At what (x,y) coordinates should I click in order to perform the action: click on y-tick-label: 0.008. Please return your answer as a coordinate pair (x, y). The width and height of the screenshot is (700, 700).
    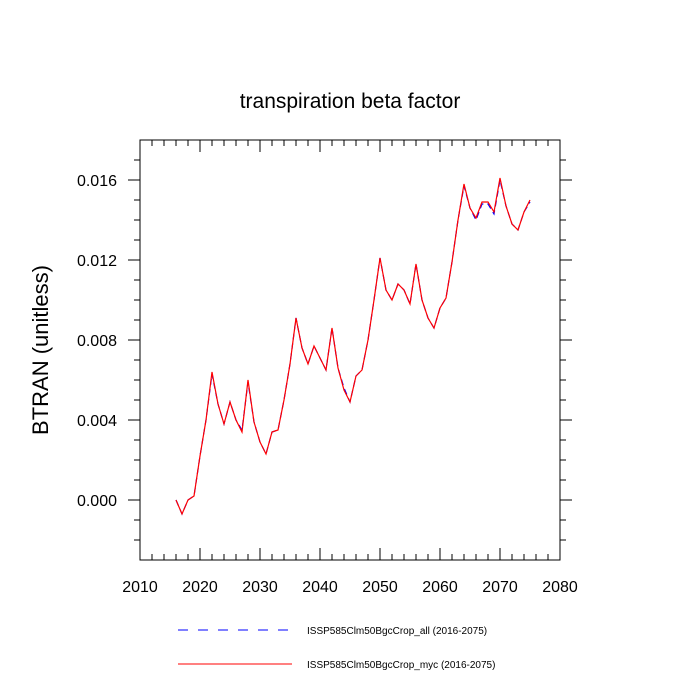
    Looking at the image, I should click on (97, 341).